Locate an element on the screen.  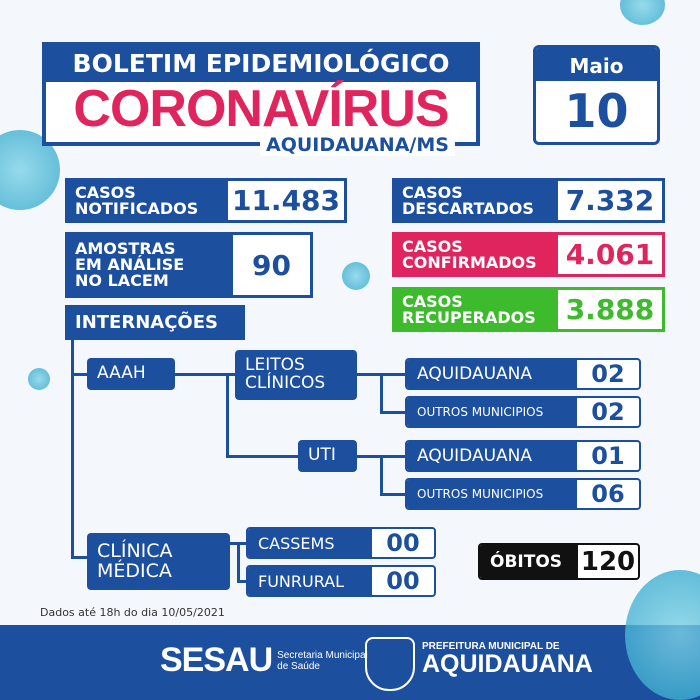
label: CASSEMS is located at coordinates (310, 543).